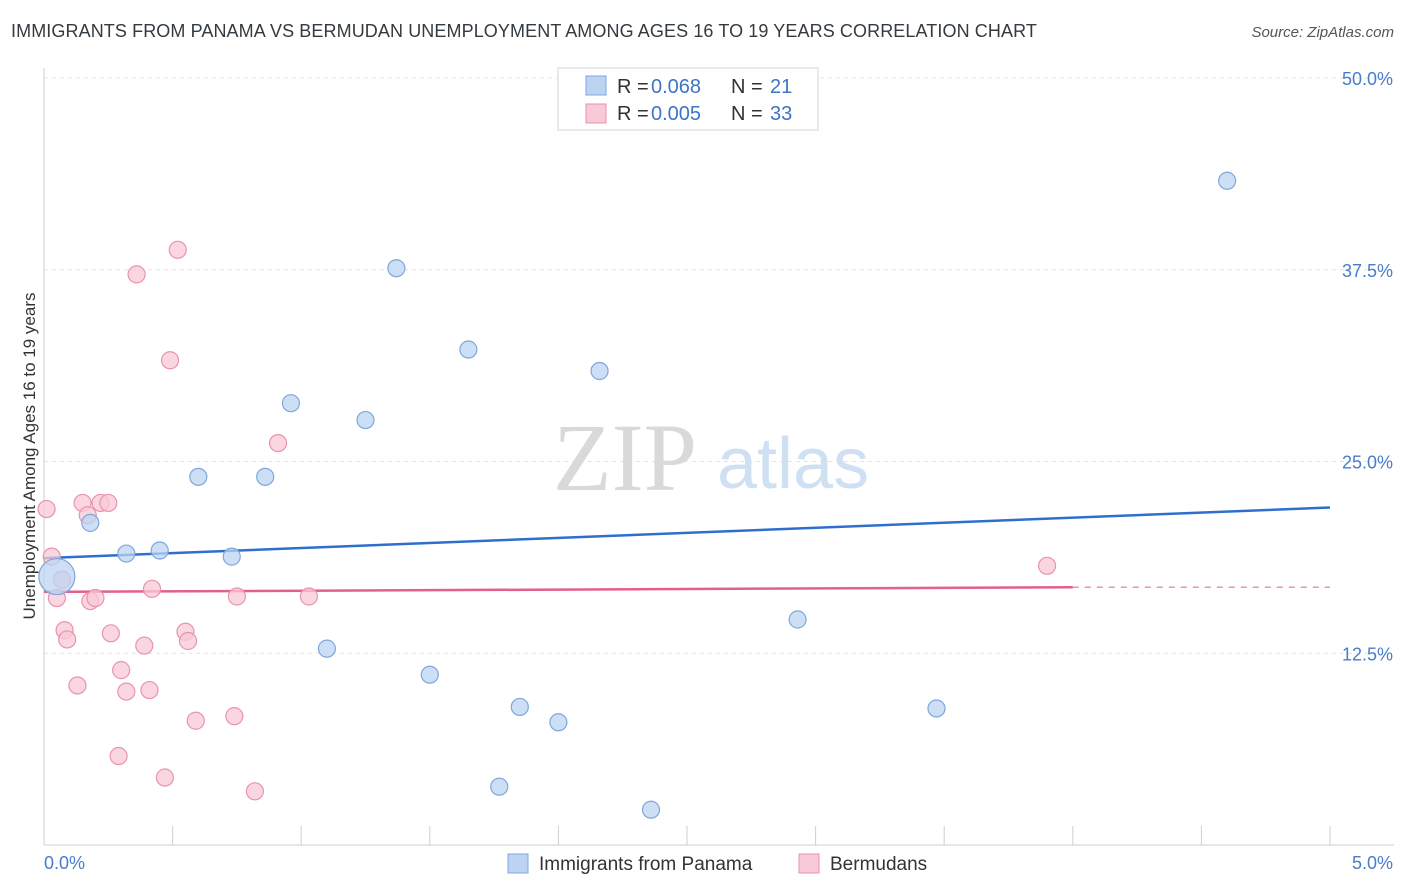 This screenshot has height=892, width=1406. Describe the element at coordinates (1367, 654) in the screenshot. I see `y-tick-label: 12.5%` at that location.